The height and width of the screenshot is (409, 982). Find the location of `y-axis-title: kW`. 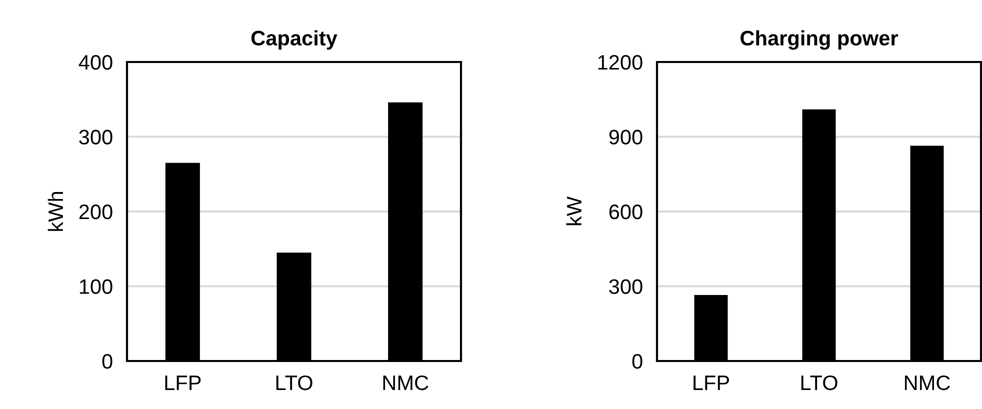

y-axis-title: kW is located at coordinates (574, 211).